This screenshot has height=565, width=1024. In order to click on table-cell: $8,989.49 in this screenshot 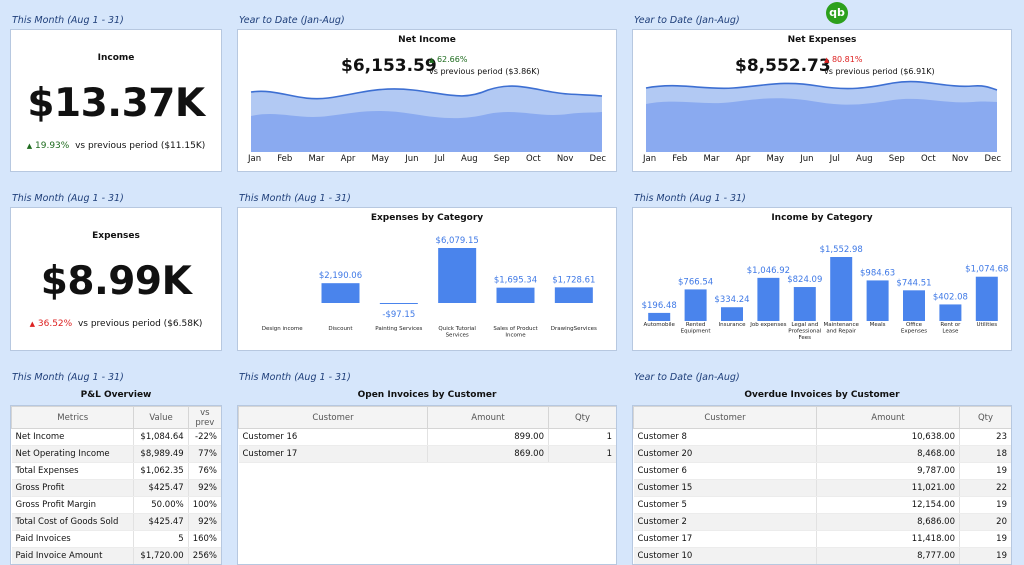, I will do `click(161, 454)`.